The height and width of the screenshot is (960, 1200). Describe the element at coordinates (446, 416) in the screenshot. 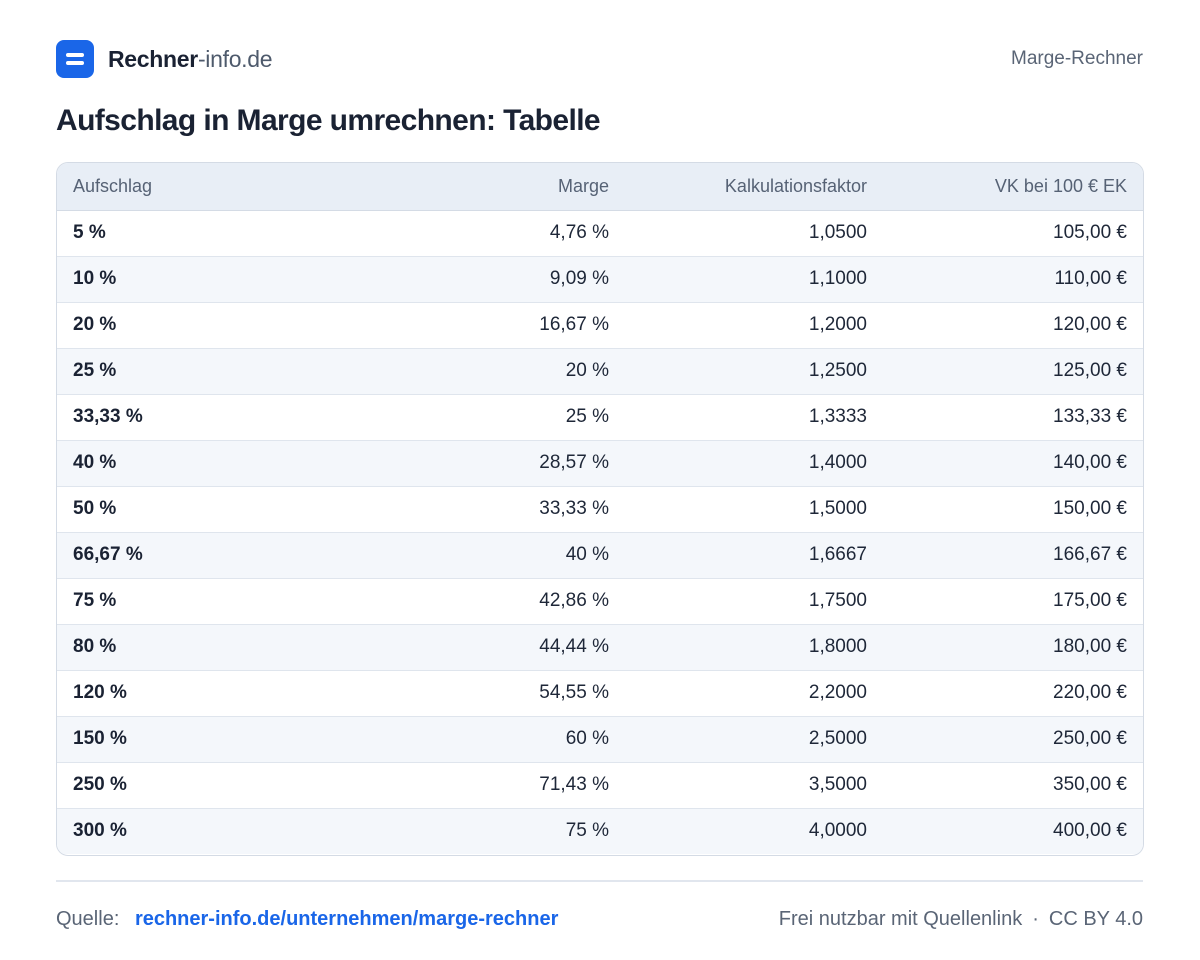

I see `cell-marge: 25 %` at that location.